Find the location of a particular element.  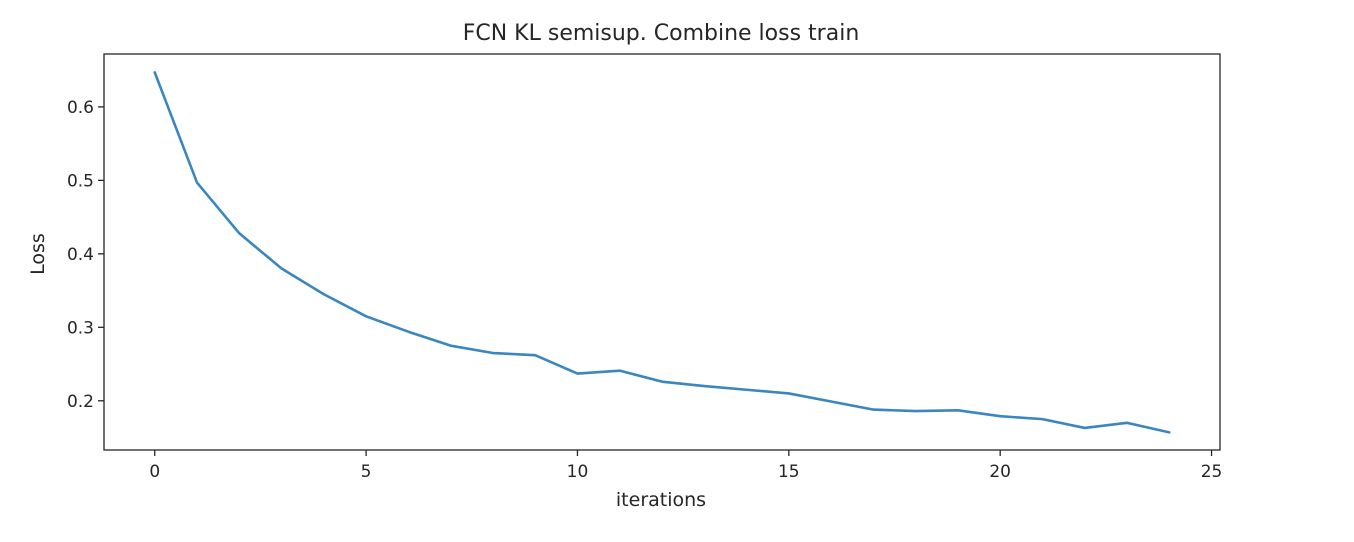

x-tick-label: 0 is located at coordinates (154, 472).